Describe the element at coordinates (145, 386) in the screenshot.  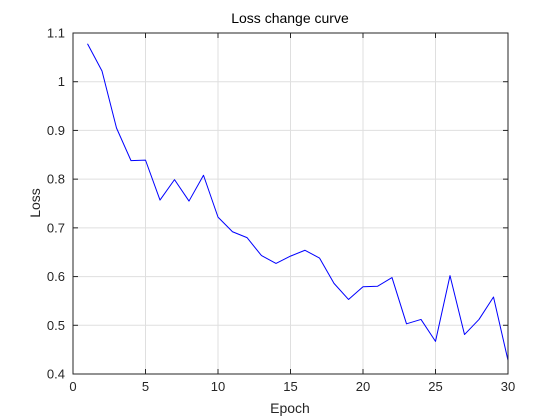
I see `x-tick-label: 5` at that location.